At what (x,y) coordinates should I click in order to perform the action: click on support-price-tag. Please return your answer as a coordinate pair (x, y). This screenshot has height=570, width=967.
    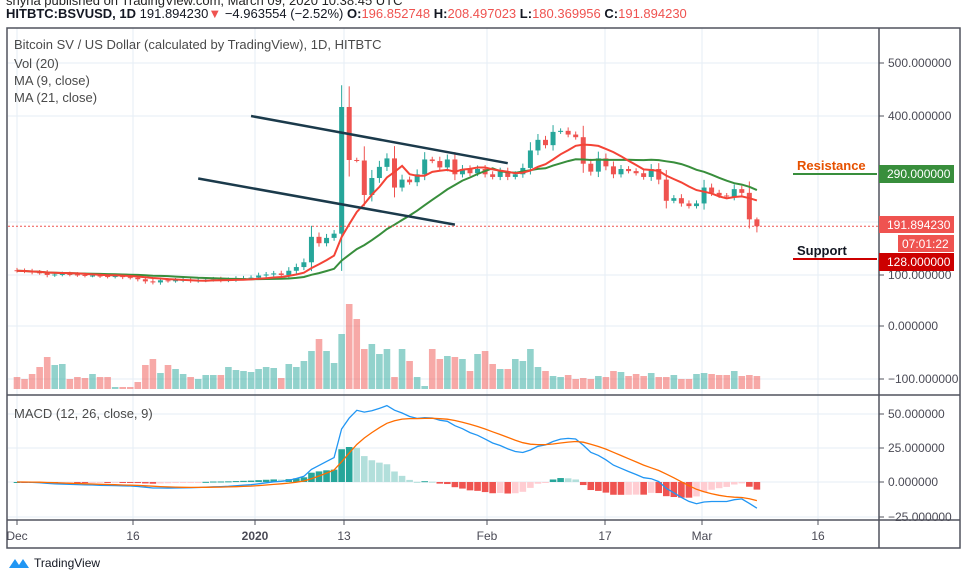
    Looking at the image, I should click on (916, 262).